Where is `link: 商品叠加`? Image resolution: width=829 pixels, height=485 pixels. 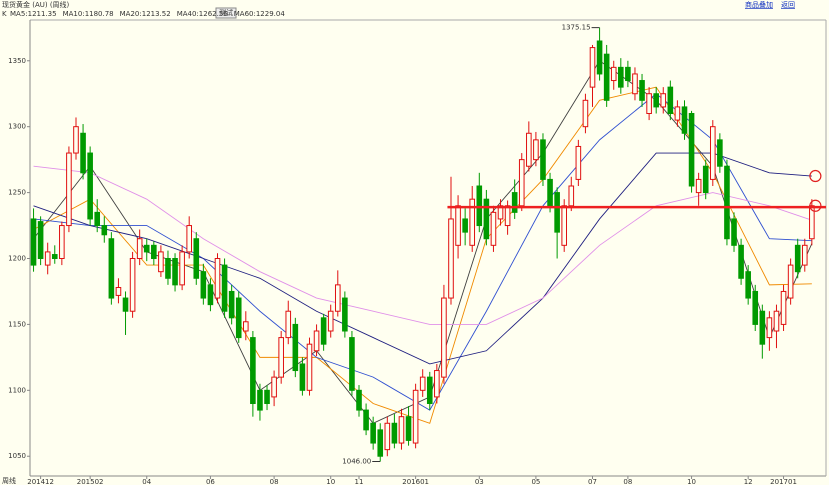
link: 商品叠加 is located at coordinates (759, 4).